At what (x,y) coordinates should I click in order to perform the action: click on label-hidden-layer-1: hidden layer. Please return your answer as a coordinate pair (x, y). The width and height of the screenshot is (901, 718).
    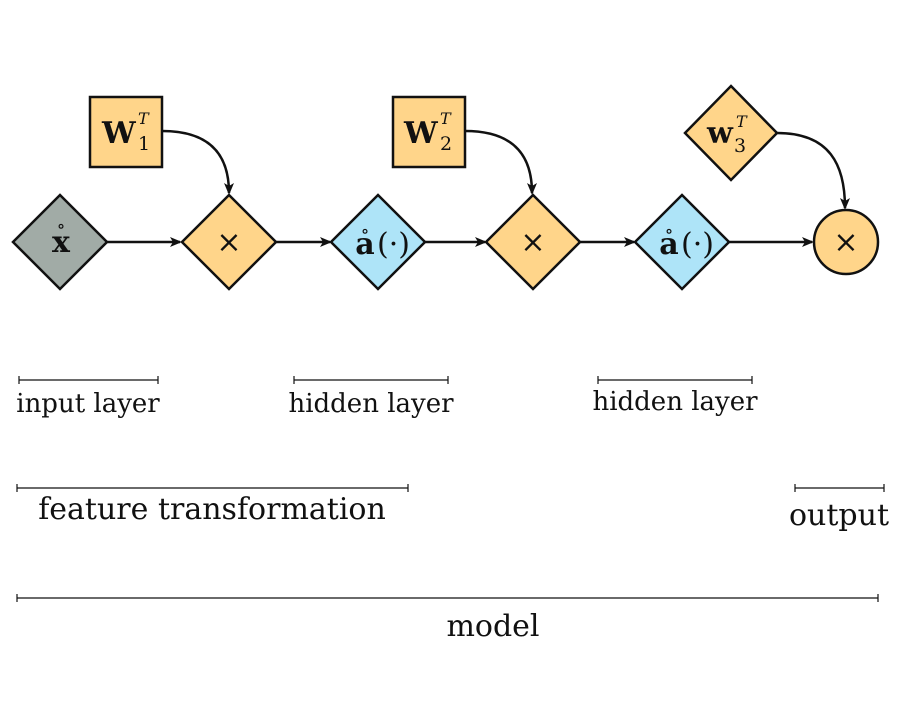
    Looking at the image, I should click on (371, 404).